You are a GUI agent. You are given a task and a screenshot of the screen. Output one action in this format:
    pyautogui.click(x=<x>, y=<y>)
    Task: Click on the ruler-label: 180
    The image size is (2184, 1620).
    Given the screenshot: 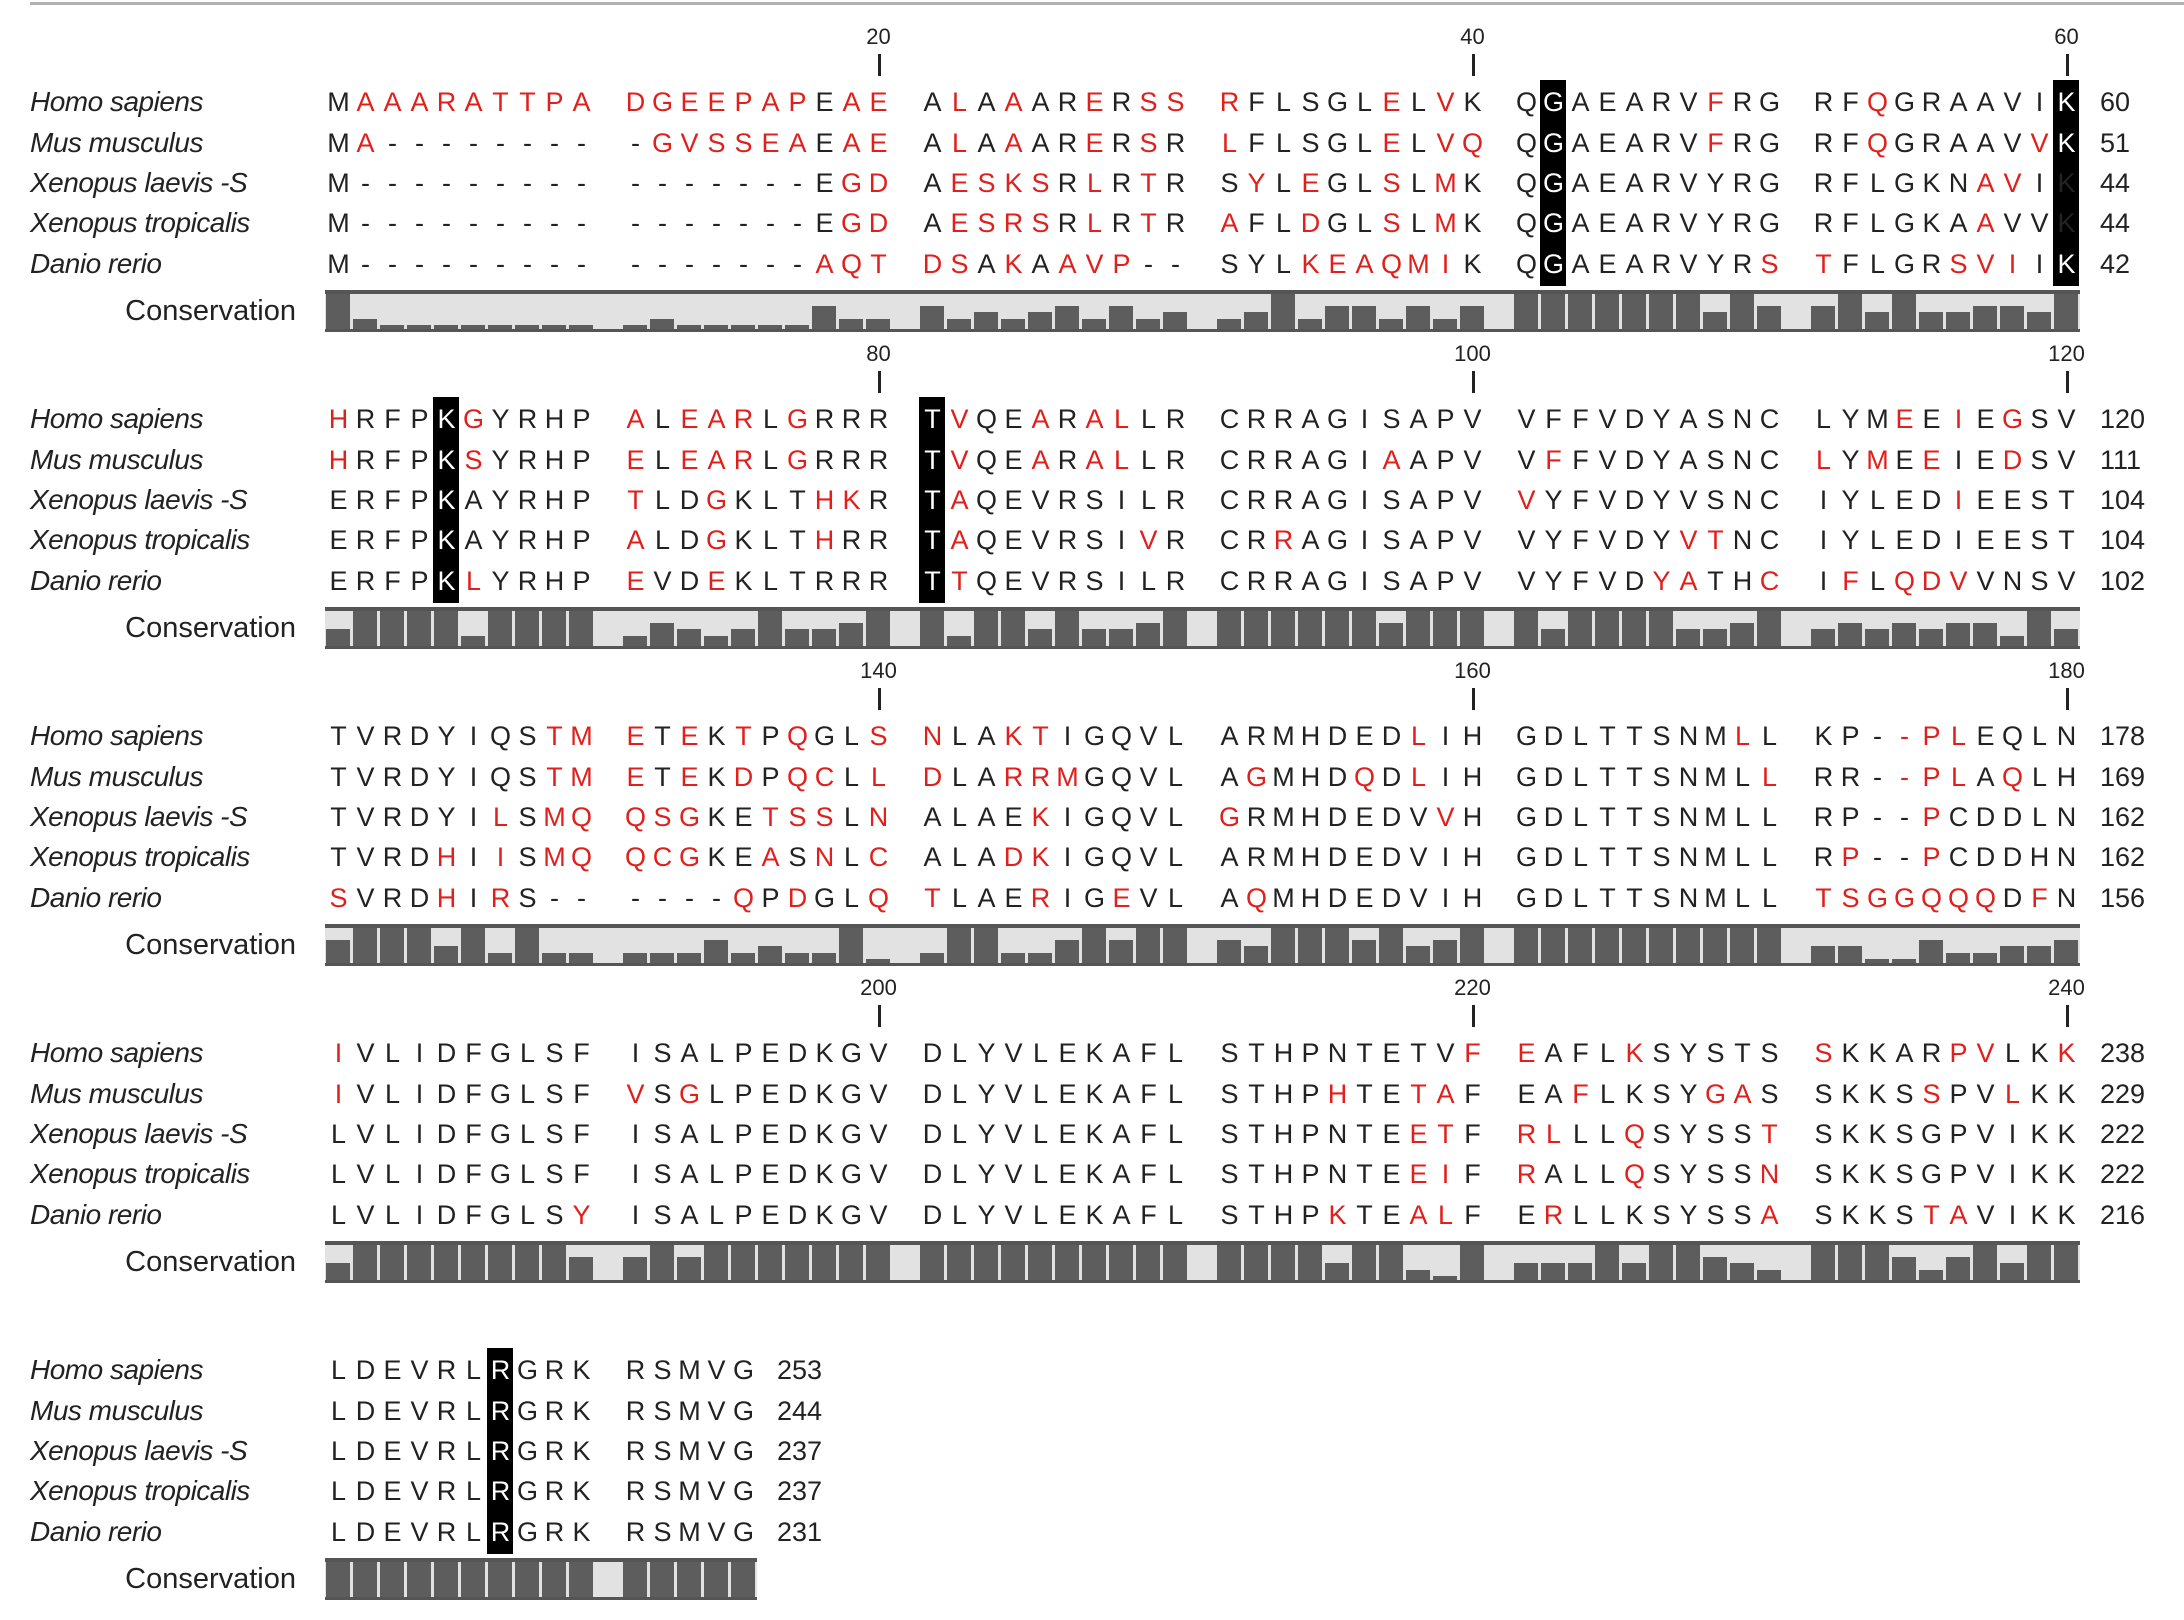 What is the action you would take?
    pyautogui.click(x=2066, y=670)
    